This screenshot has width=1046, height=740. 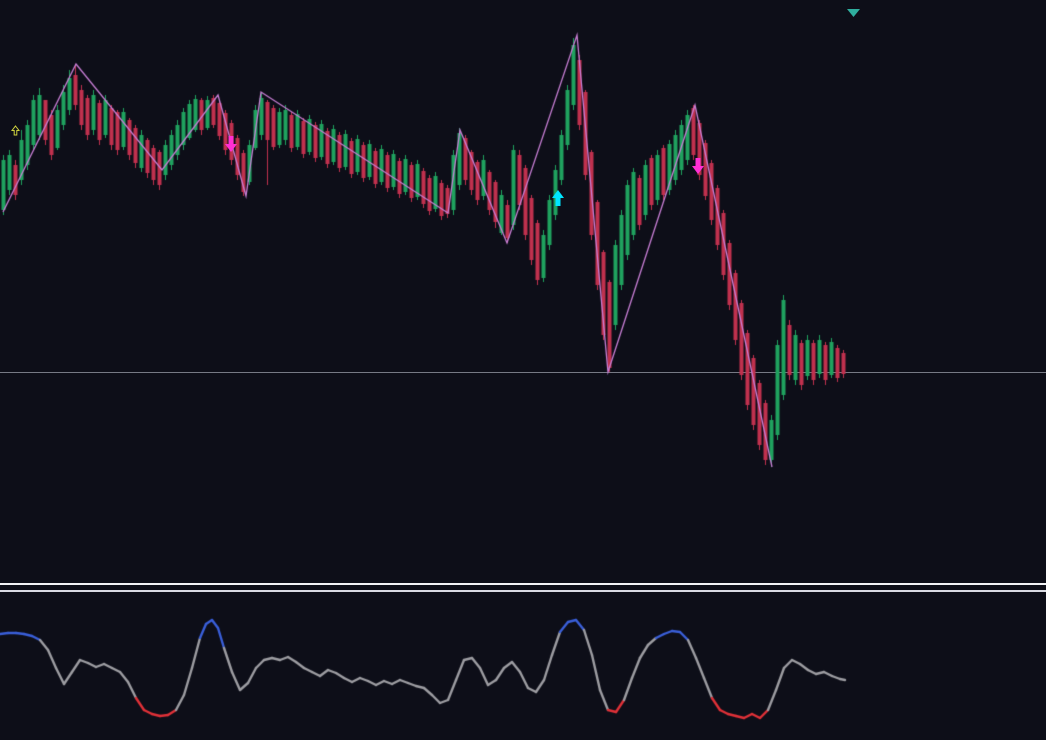 I want to click on entry-marker-icon, so click(x=15, y=128).